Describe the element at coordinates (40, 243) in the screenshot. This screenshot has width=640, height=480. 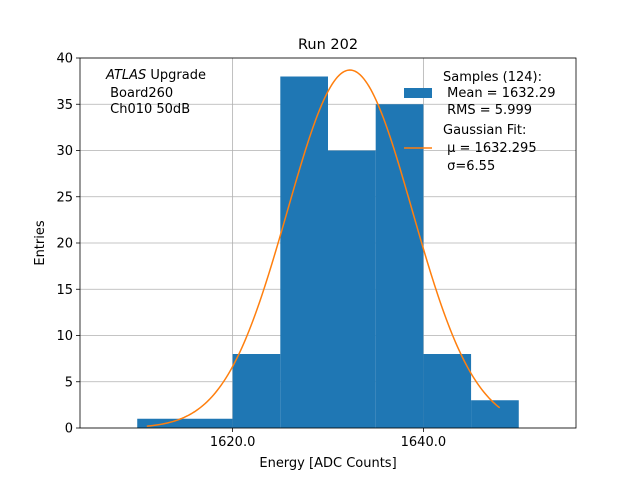
I see `y-axis-label: Entries` at that location.